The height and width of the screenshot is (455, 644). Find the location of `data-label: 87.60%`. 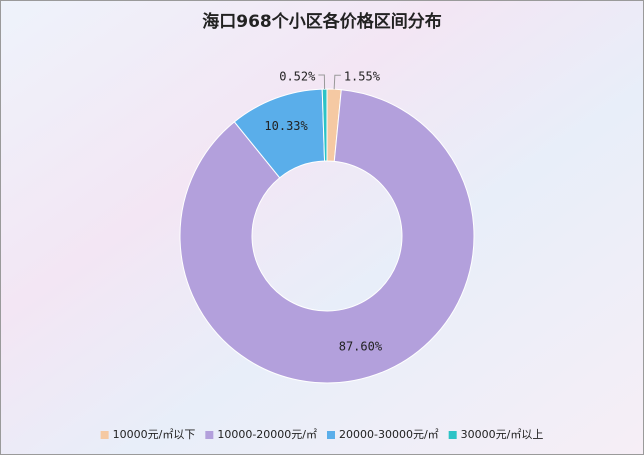

data-label: 87.60% is located at coordinates (361, 347).